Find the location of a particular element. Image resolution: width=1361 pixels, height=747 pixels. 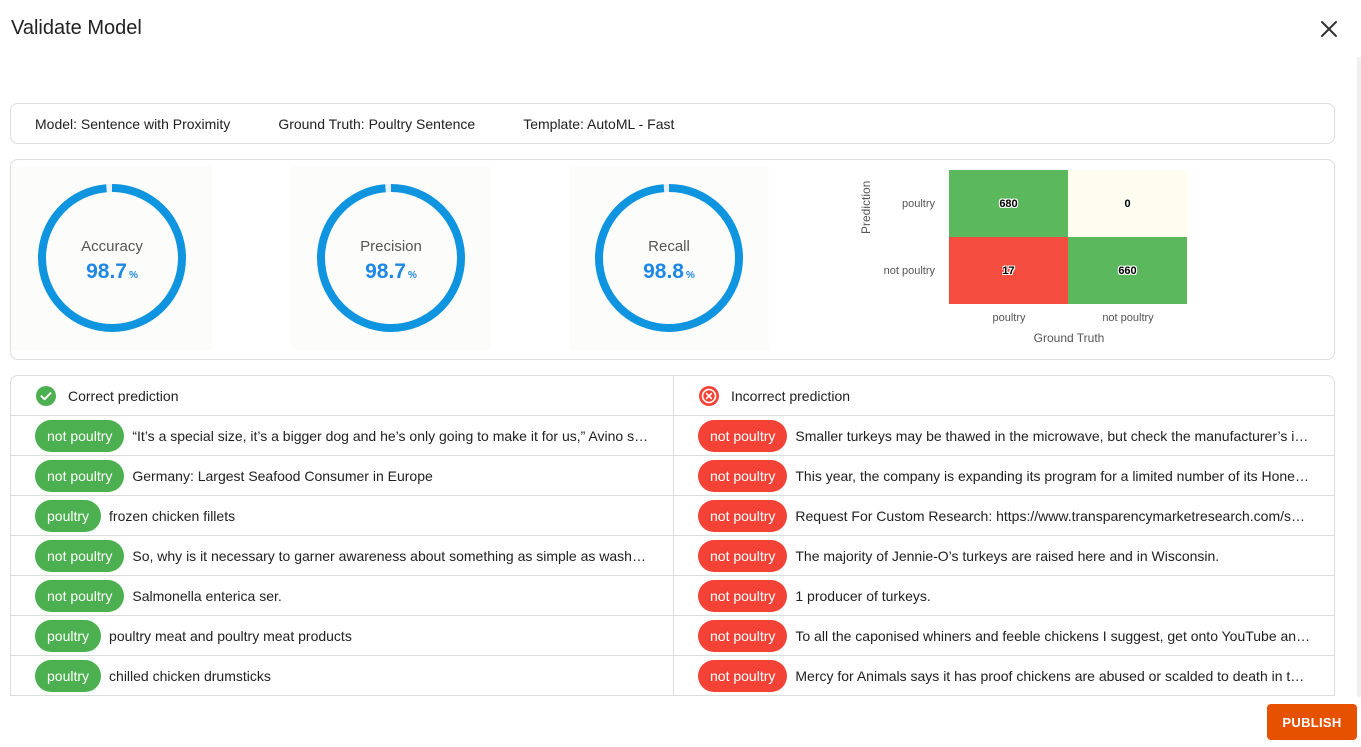

recall-ring is located at coordinates (669, 258).